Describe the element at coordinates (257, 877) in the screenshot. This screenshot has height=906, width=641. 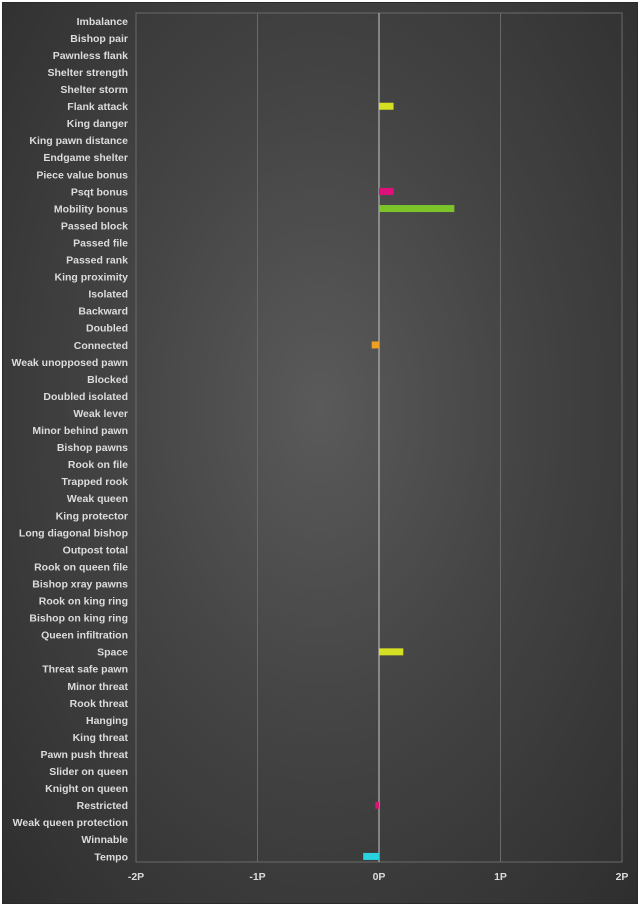
I see `x-tick-label: -1P` at that location.